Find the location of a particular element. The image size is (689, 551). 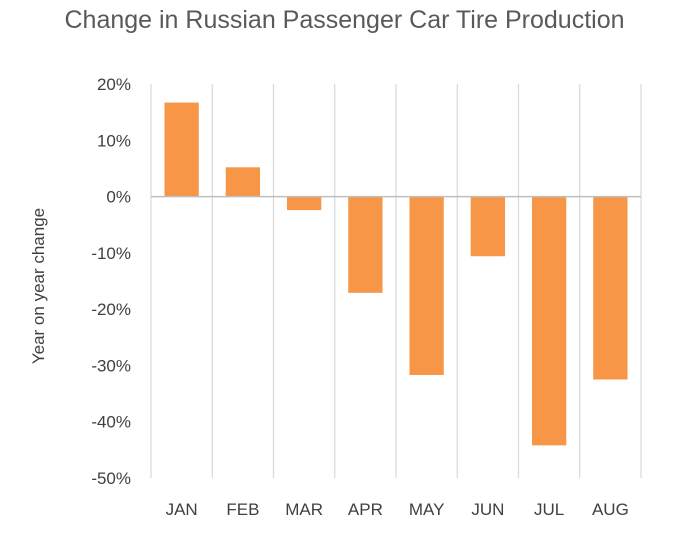

y-tick-labels: 20% 10% 0% -10% -20% -30% -40% -50% is located at coordinates (111, 281).